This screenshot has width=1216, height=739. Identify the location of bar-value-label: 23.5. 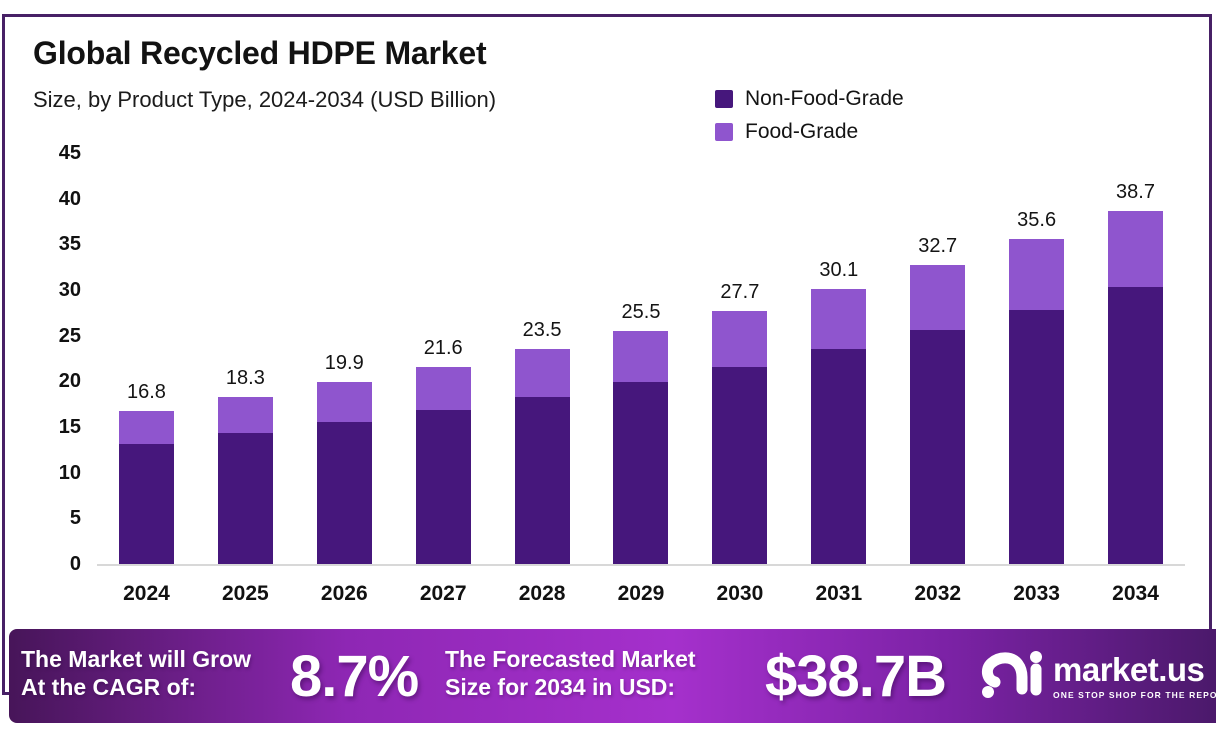
(542, 330).